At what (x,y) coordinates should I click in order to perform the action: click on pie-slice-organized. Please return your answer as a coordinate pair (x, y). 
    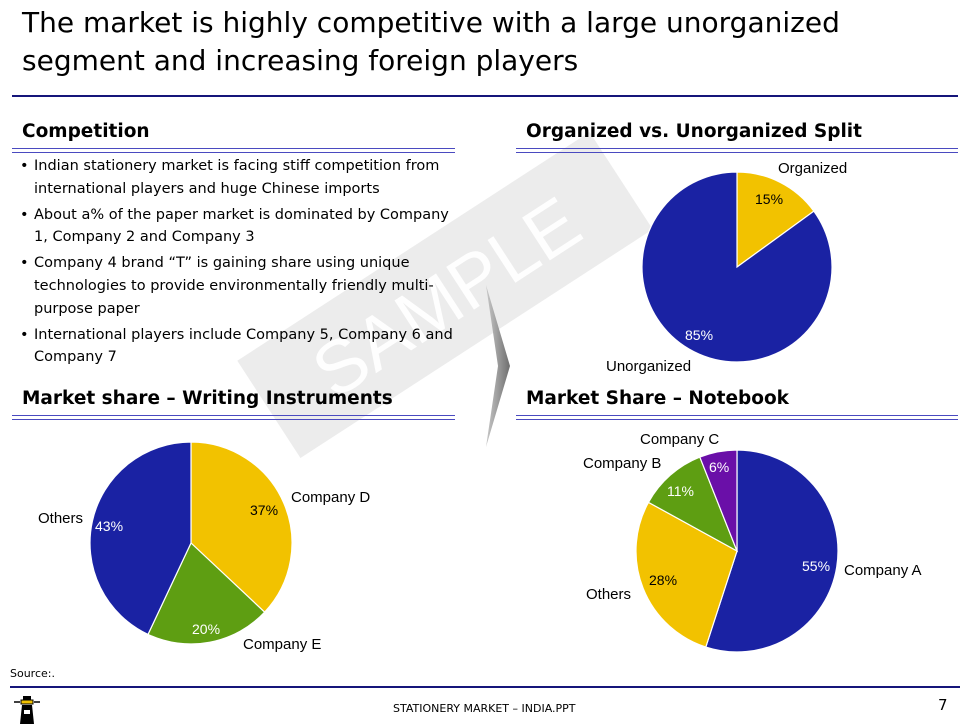
    Looking at the image, I should click on (775, 220).